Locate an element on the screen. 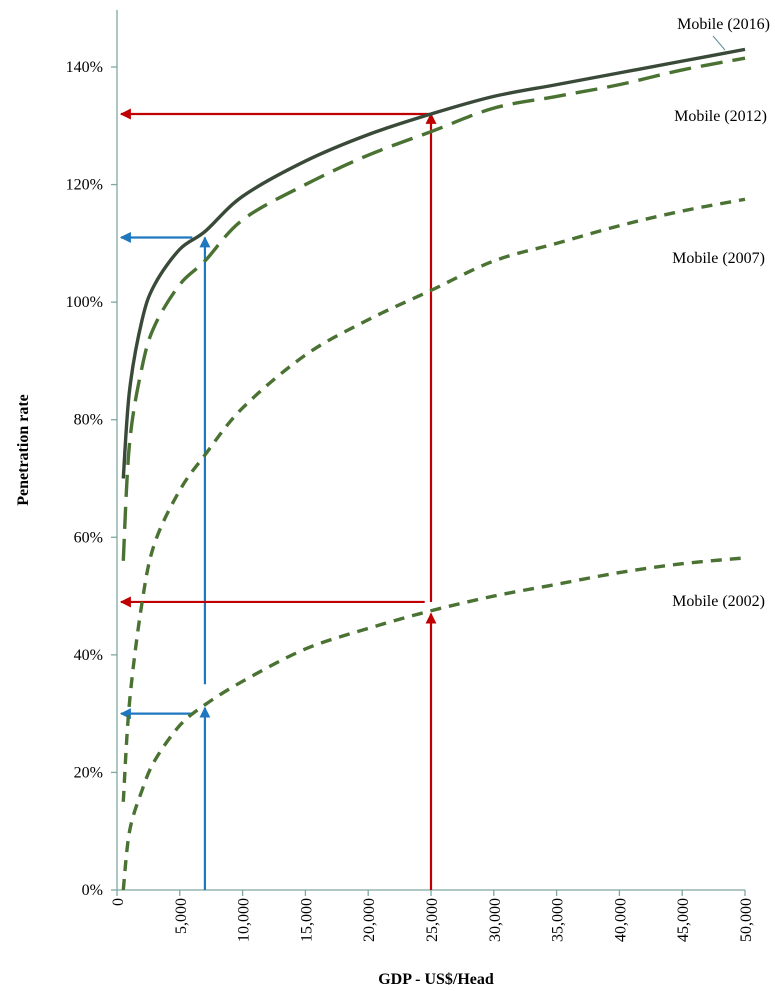 This screenshot has height=991, width=775. y-tick-label: 100% is located at coordinates (84, 302).